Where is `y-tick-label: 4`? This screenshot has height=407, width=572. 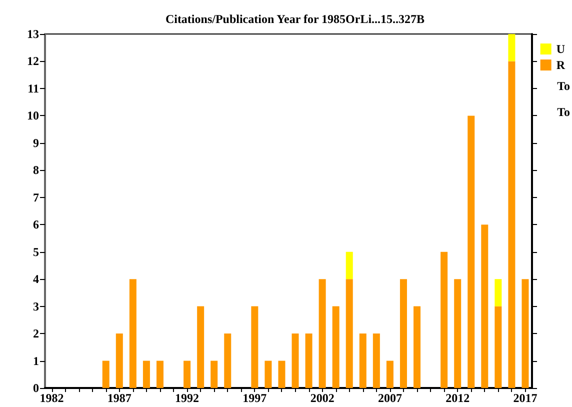
y-tick-label: 4 is located at coordinates (36, 279).